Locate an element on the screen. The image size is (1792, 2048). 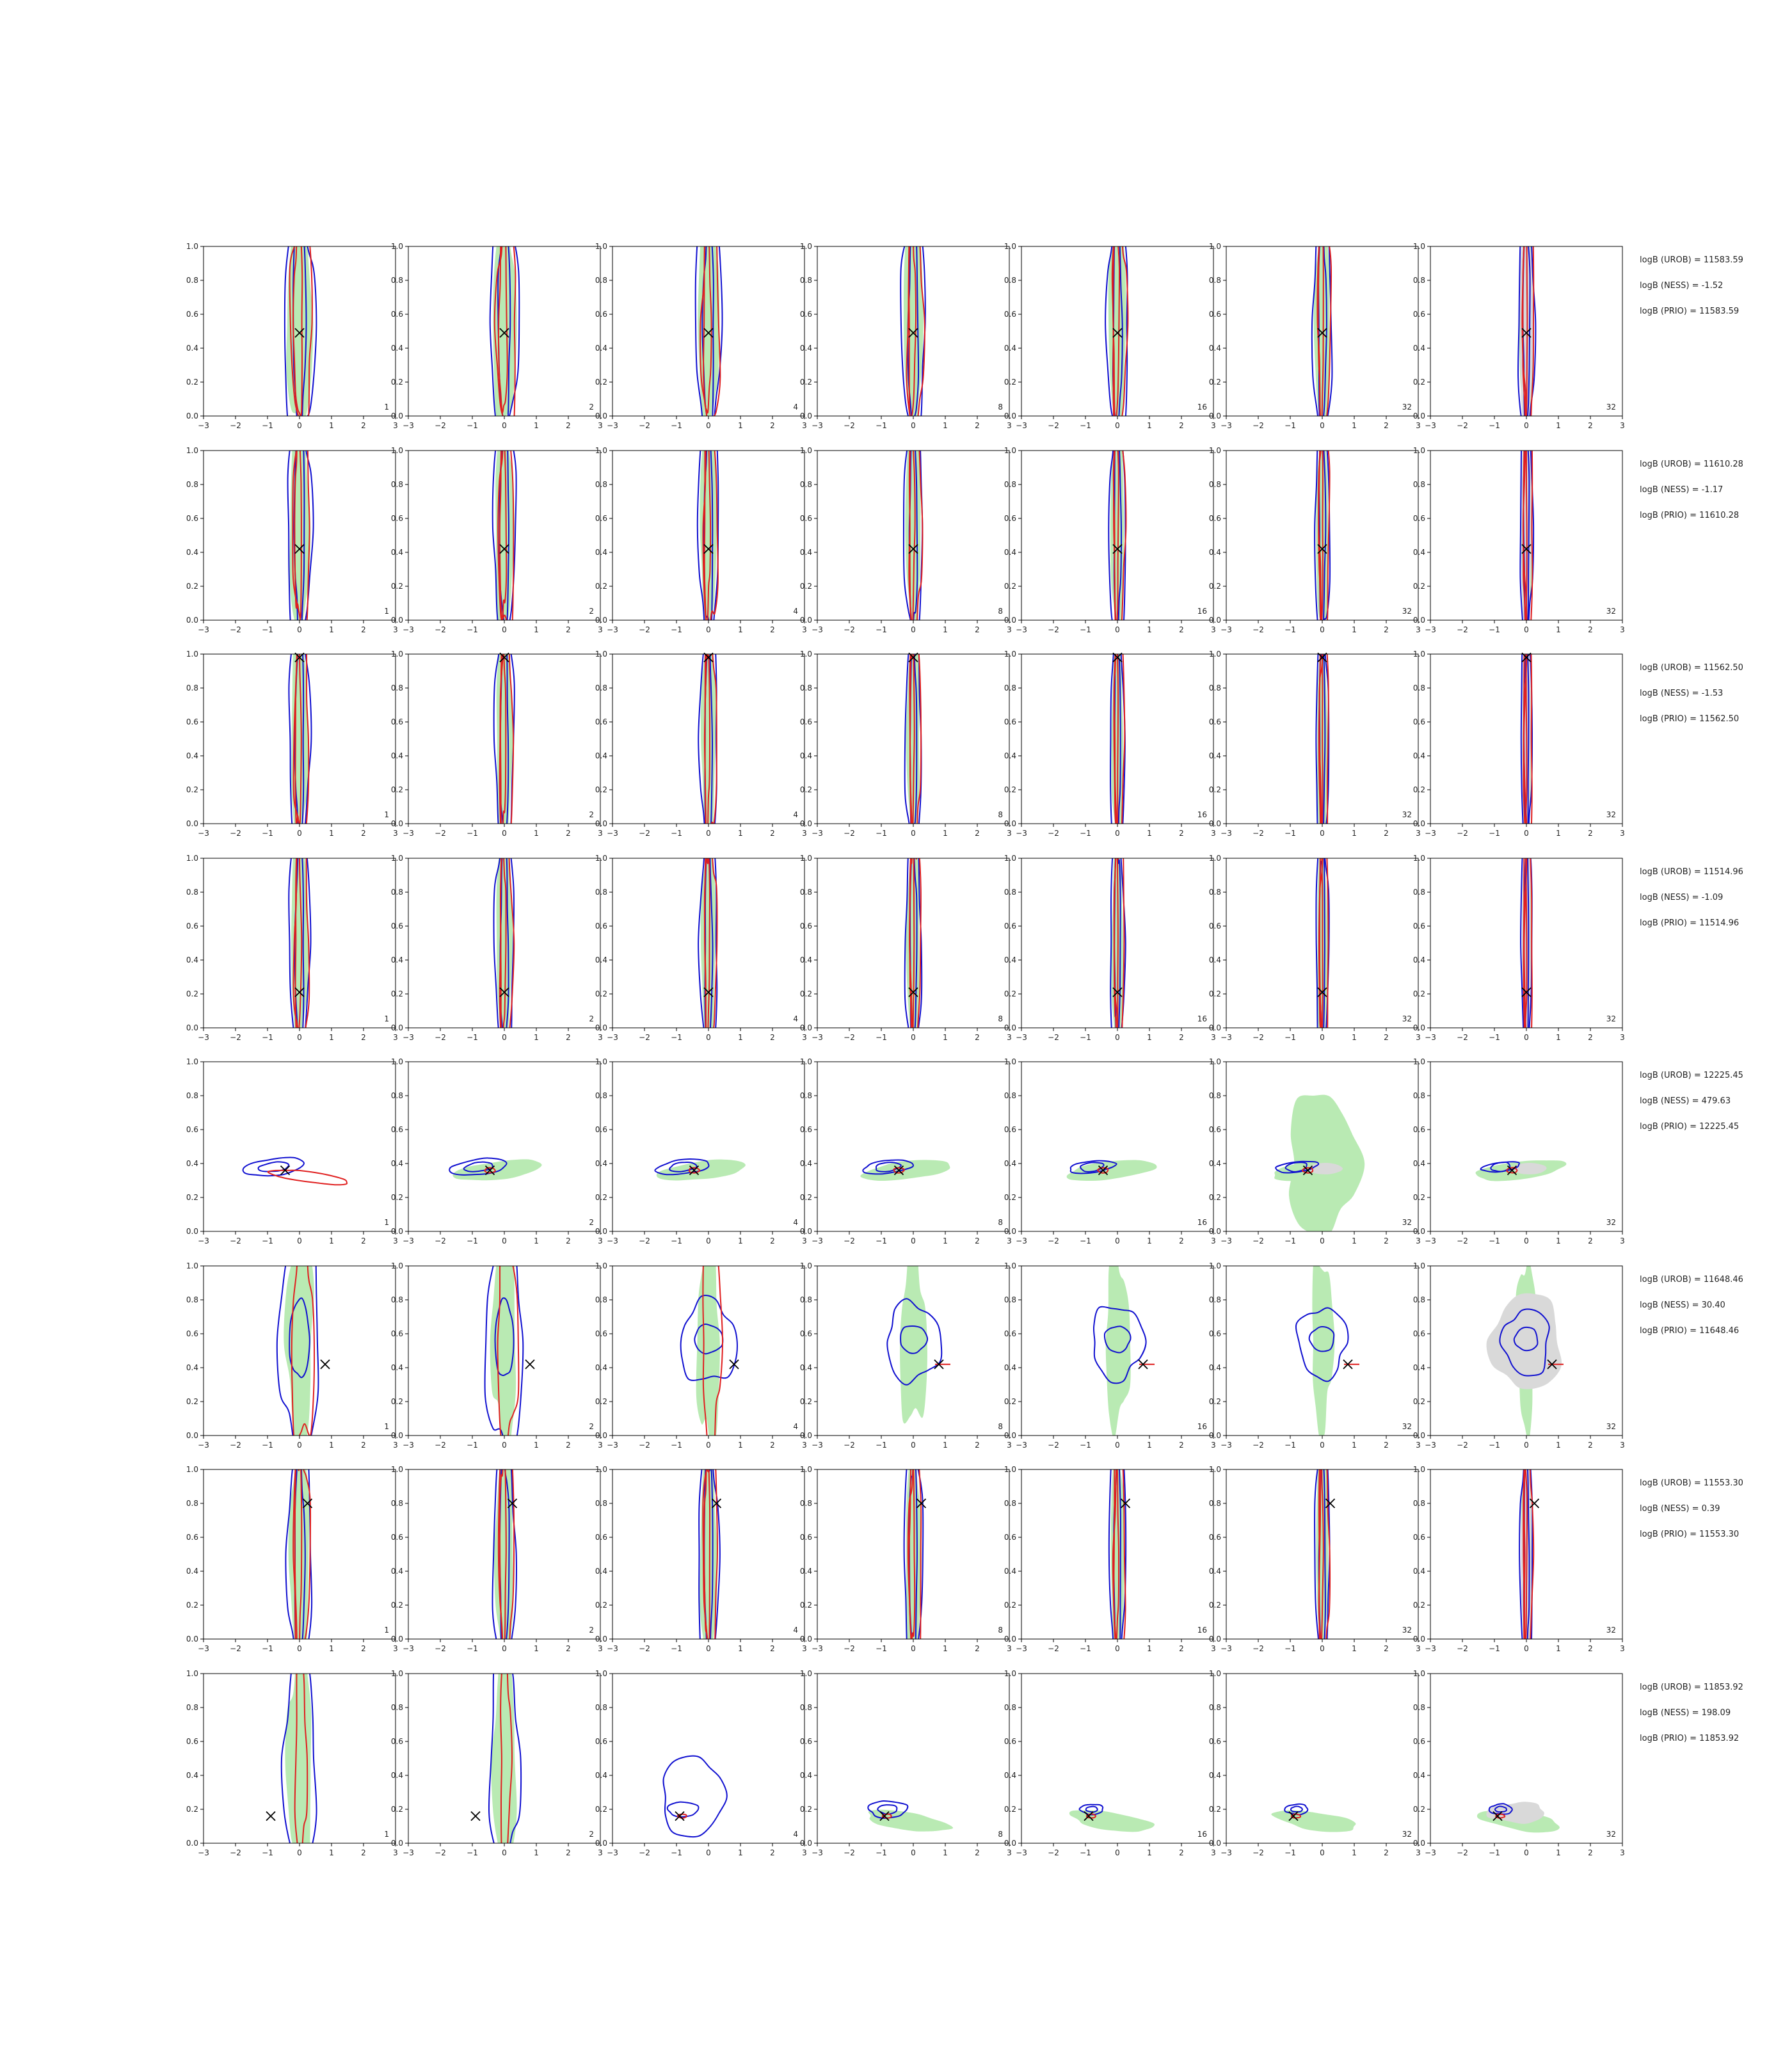
panel-r4-c5: −3 −2 −1 0 1 2 30.00.20.40.60.81.016 is located at coordinates (1110, 948).